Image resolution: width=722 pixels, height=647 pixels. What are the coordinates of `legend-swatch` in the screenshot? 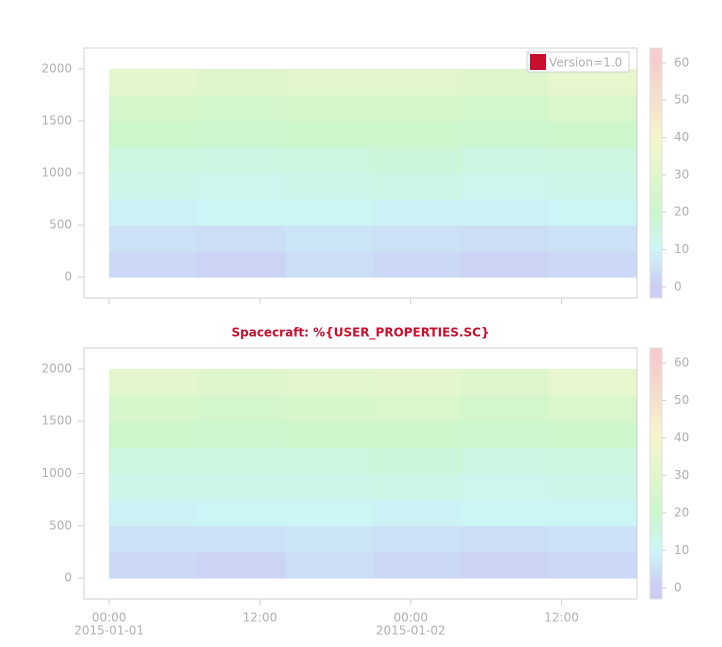 It's located at (538, 62).